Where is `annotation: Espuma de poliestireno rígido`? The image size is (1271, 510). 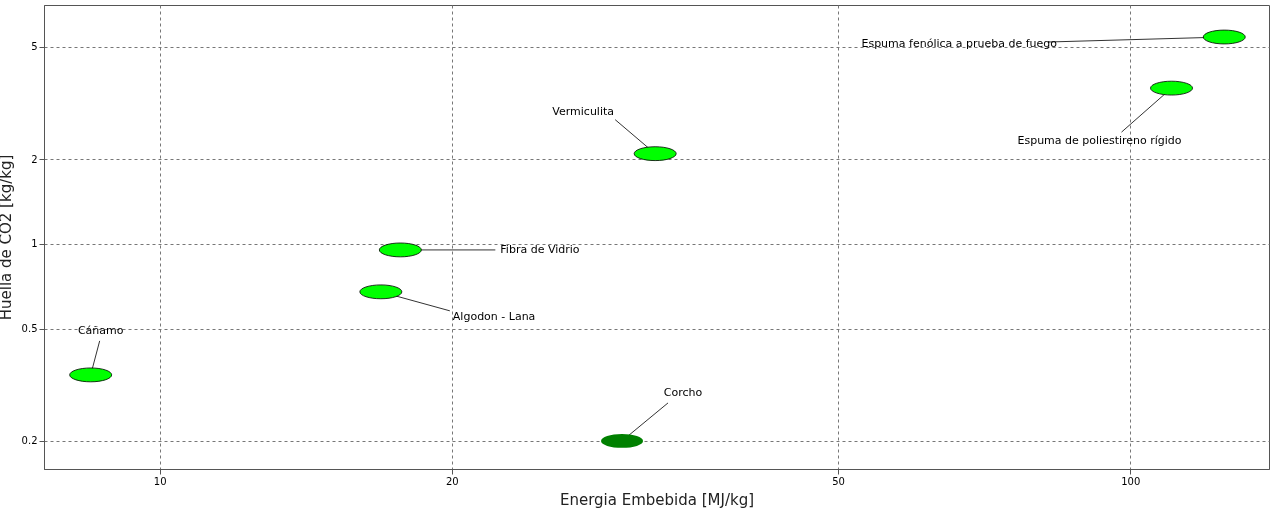 annotation: Espuma de poliestireno rígido is located at coordinates (1099, 141).